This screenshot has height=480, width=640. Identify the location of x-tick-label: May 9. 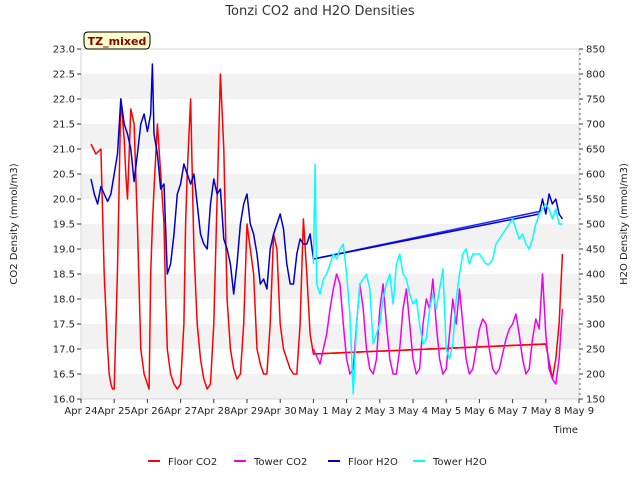
(579, 411).